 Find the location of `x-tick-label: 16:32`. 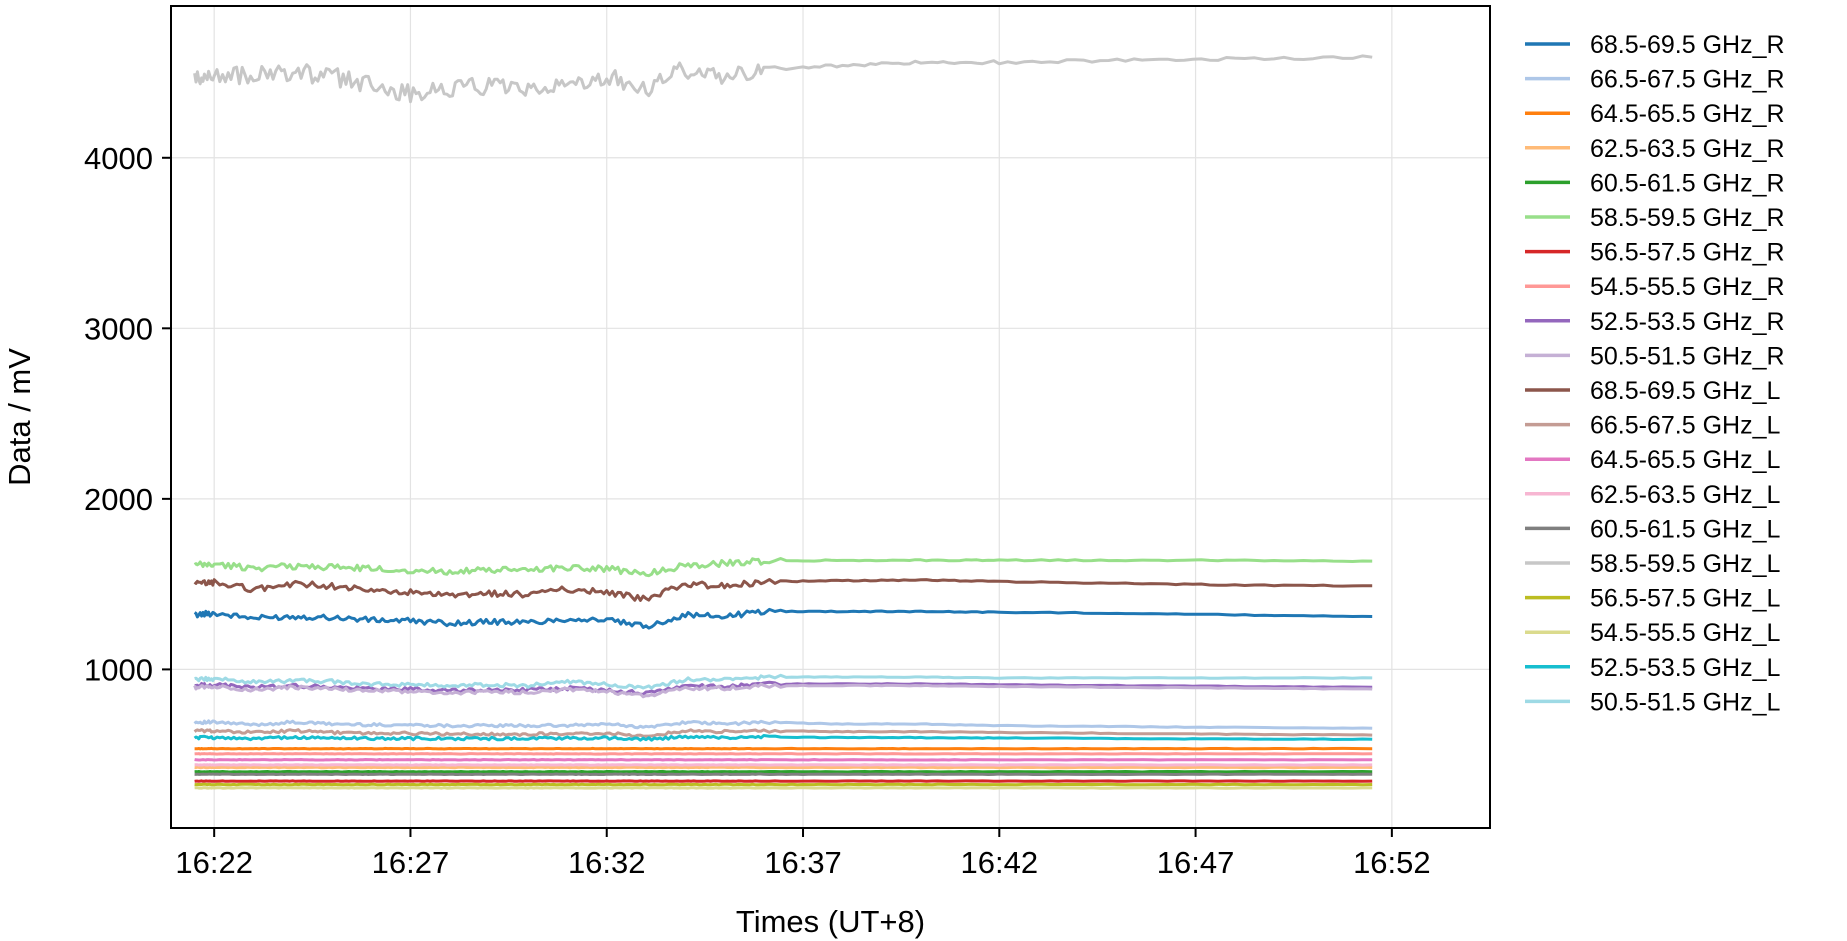

x-tick-label: 16:32 is located at coordinates (607, 862).